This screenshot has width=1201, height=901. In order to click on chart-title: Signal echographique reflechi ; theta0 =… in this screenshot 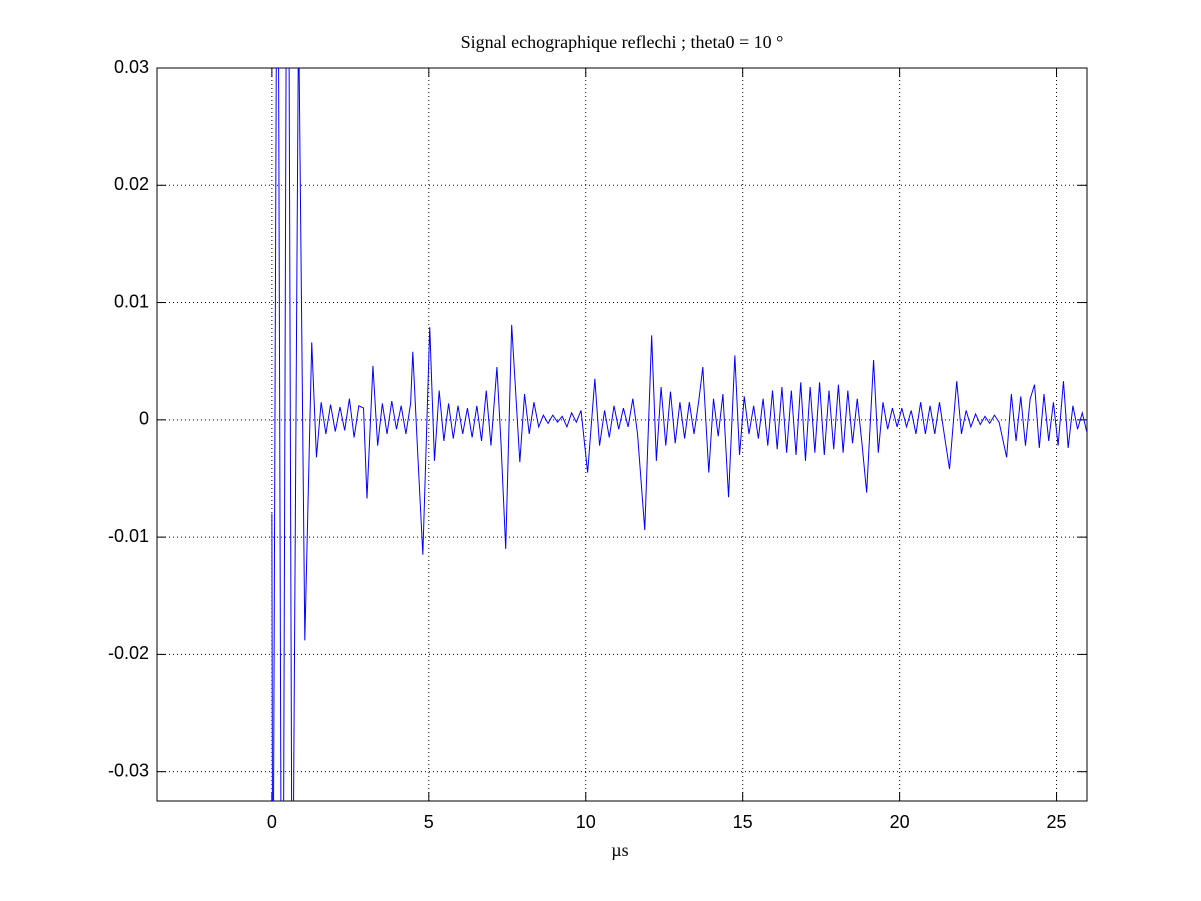, I will do `click(622, 42)`.